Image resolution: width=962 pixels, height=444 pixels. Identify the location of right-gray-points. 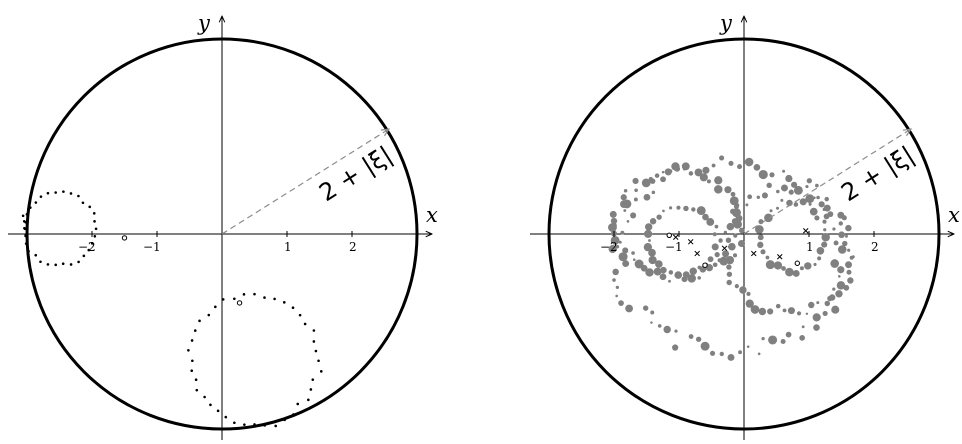
(731, 258).